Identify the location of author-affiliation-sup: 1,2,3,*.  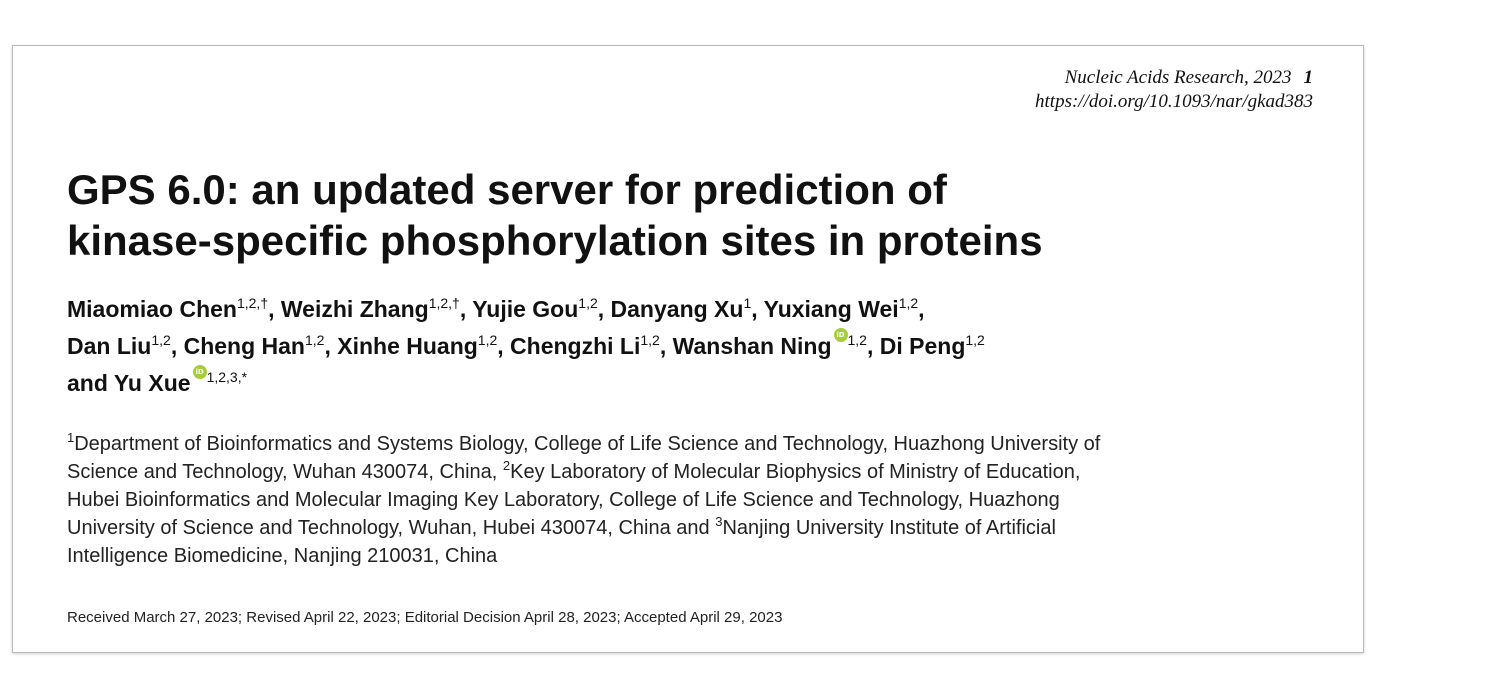
(227, 377).